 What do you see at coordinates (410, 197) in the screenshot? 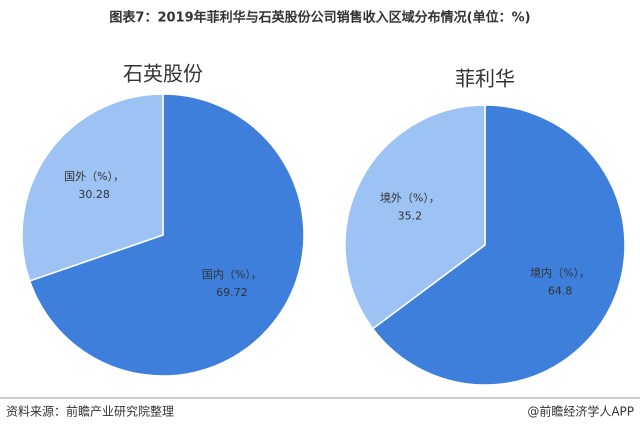
I see `slice-label: 境外（%），` at bounding box center [410, 197].